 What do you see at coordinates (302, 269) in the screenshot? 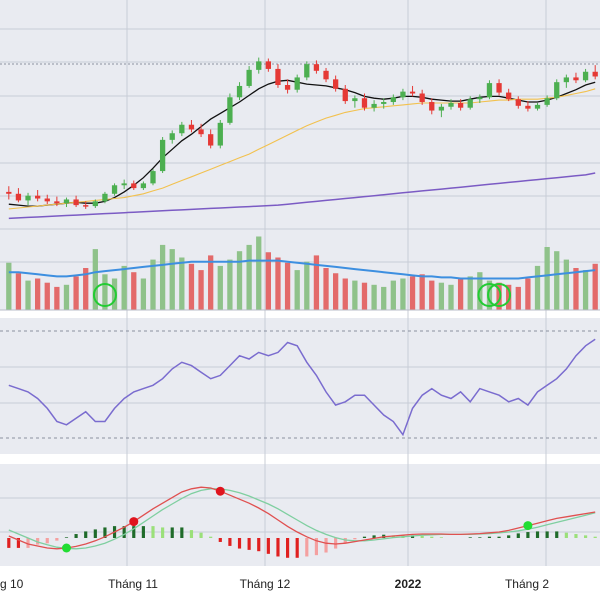
I see `volume-moving-average-line` at bounding box center [302, 269].